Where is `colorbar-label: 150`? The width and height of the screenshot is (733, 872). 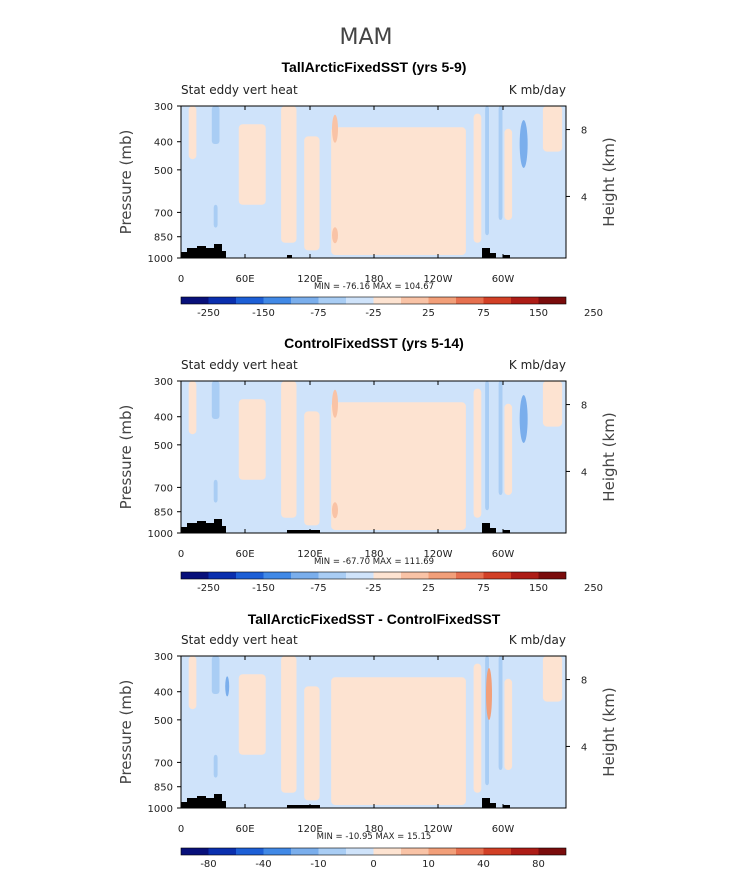
colorbar-label: 150 is located at coordinates (538, 588).